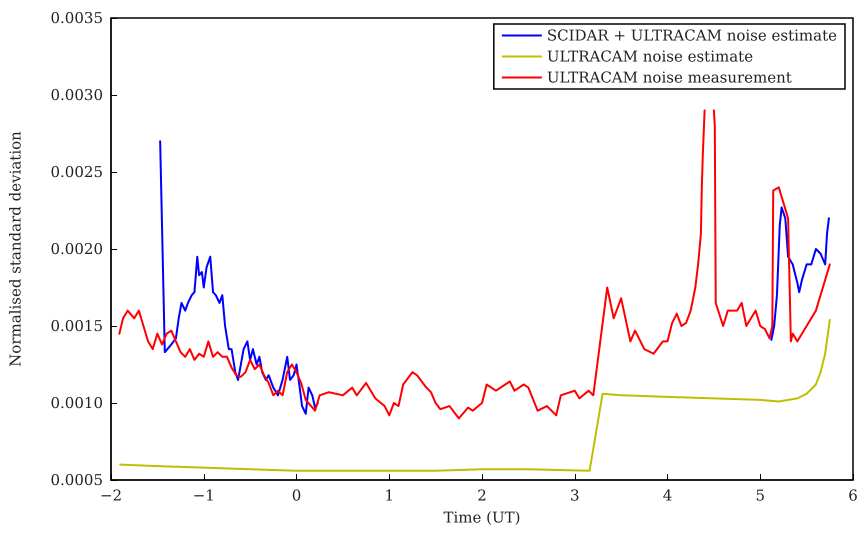  I want to click on x-tick-label: 6, so click(853, 495).